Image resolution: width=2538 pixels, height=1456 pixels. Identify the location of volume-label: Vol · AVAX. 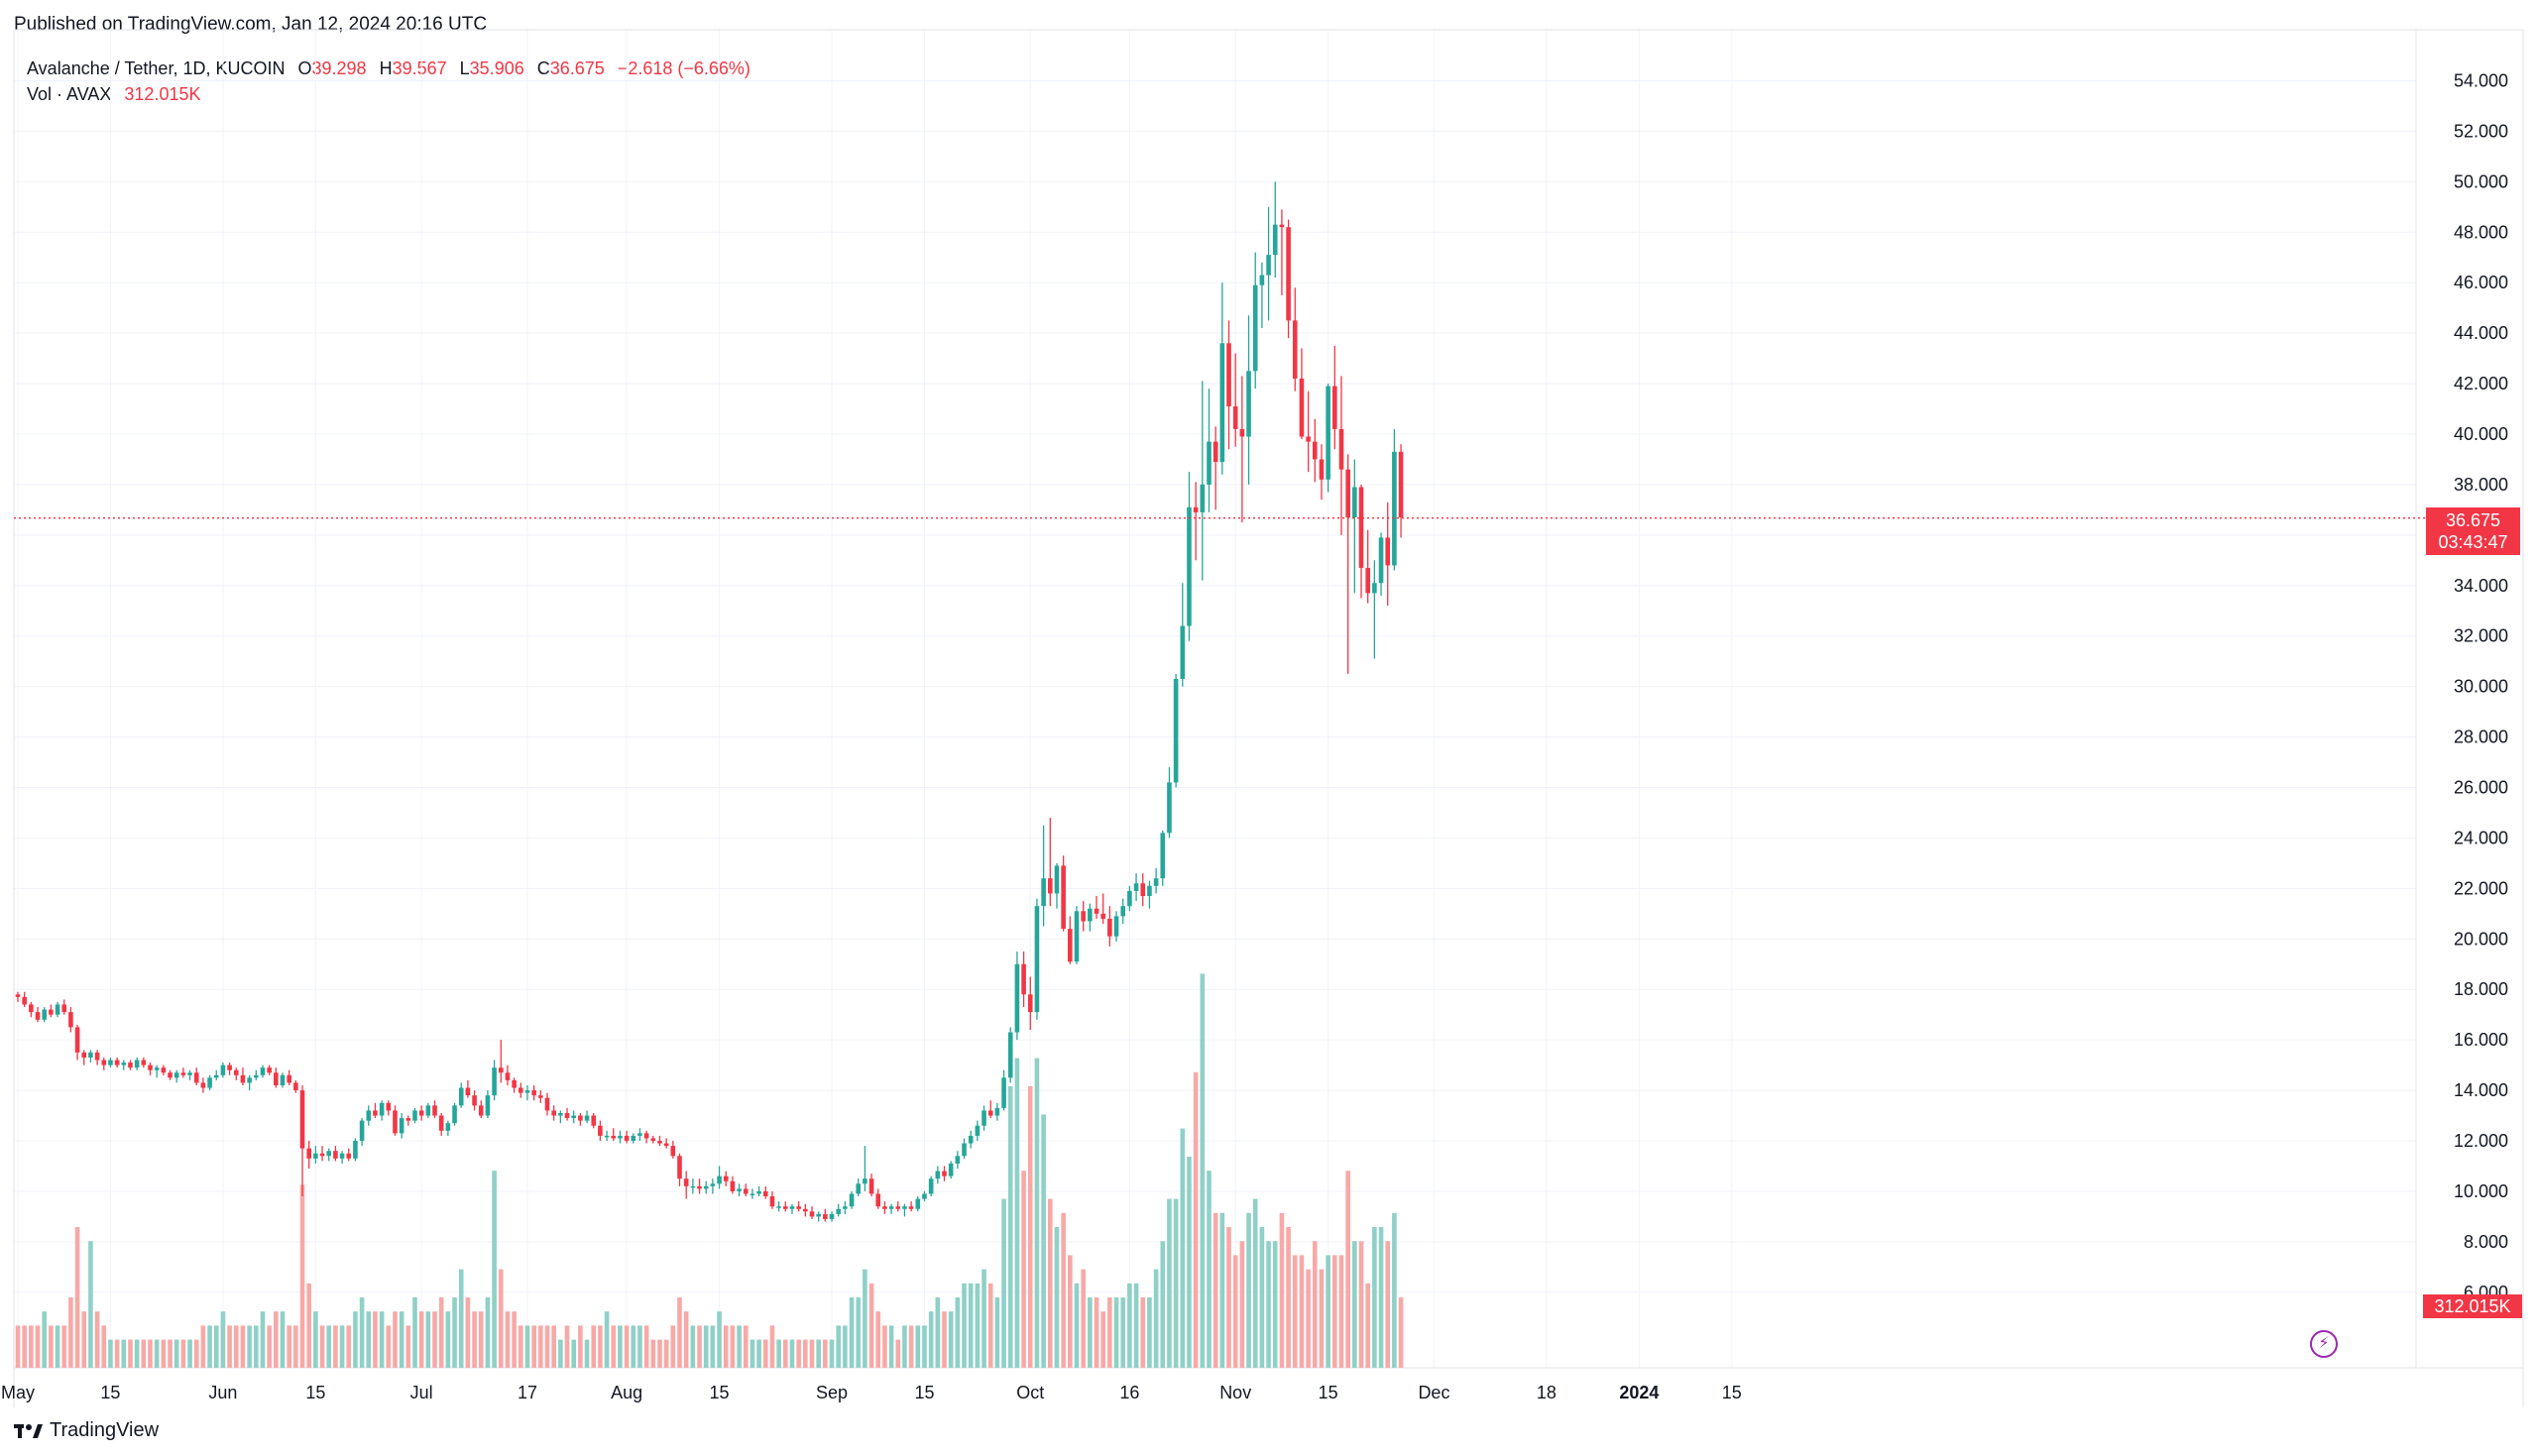
(69, 94).